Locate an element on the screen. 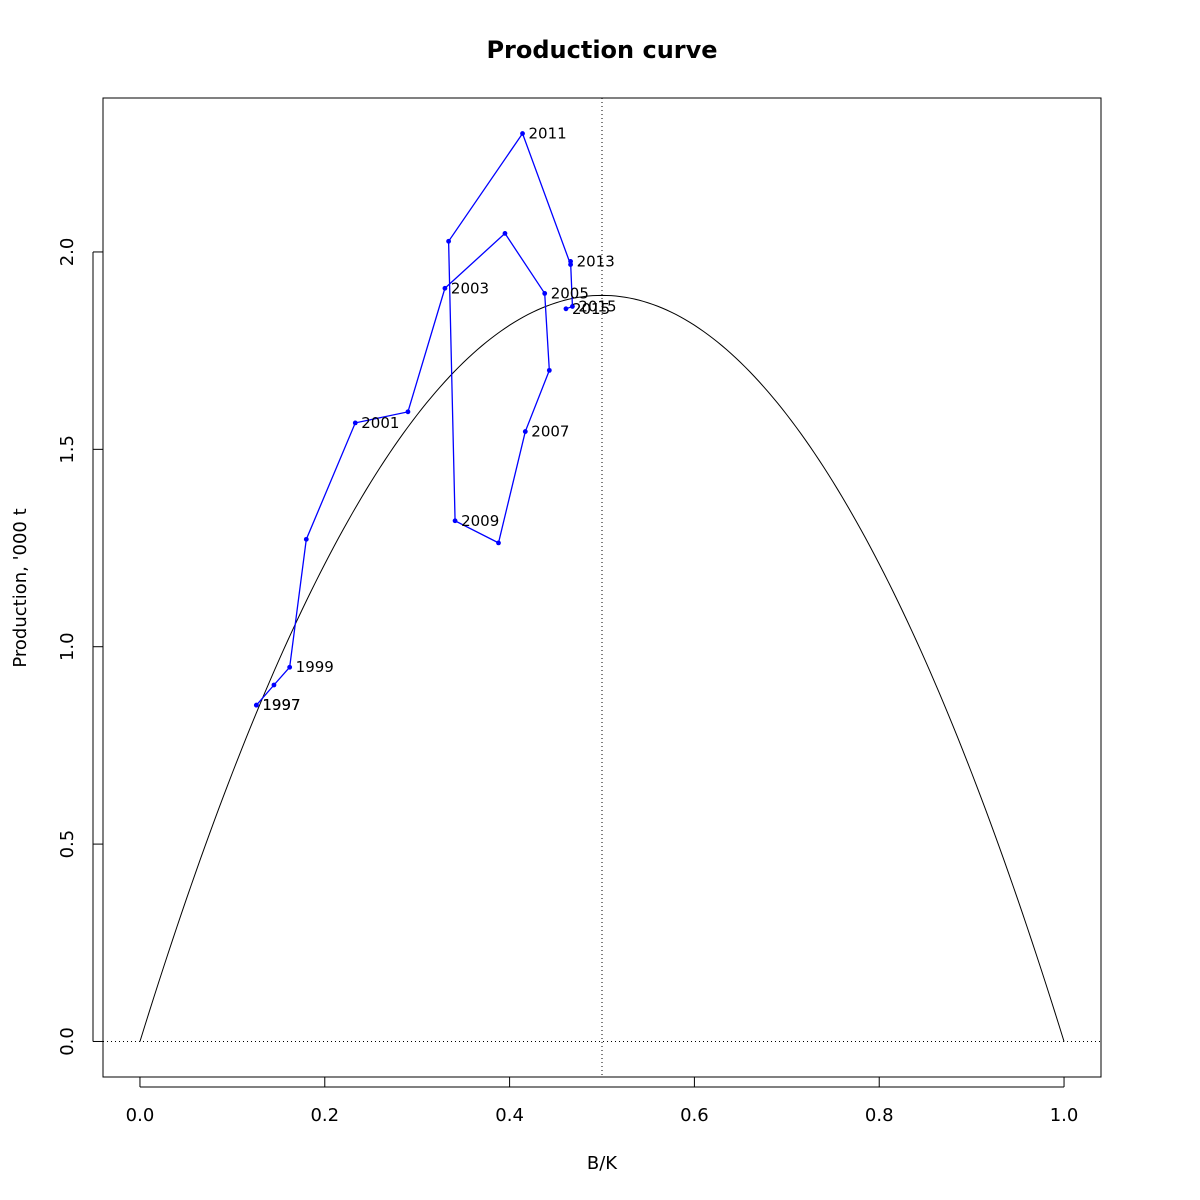  trajectory-point-2007 is located at coordinates (525, 431).